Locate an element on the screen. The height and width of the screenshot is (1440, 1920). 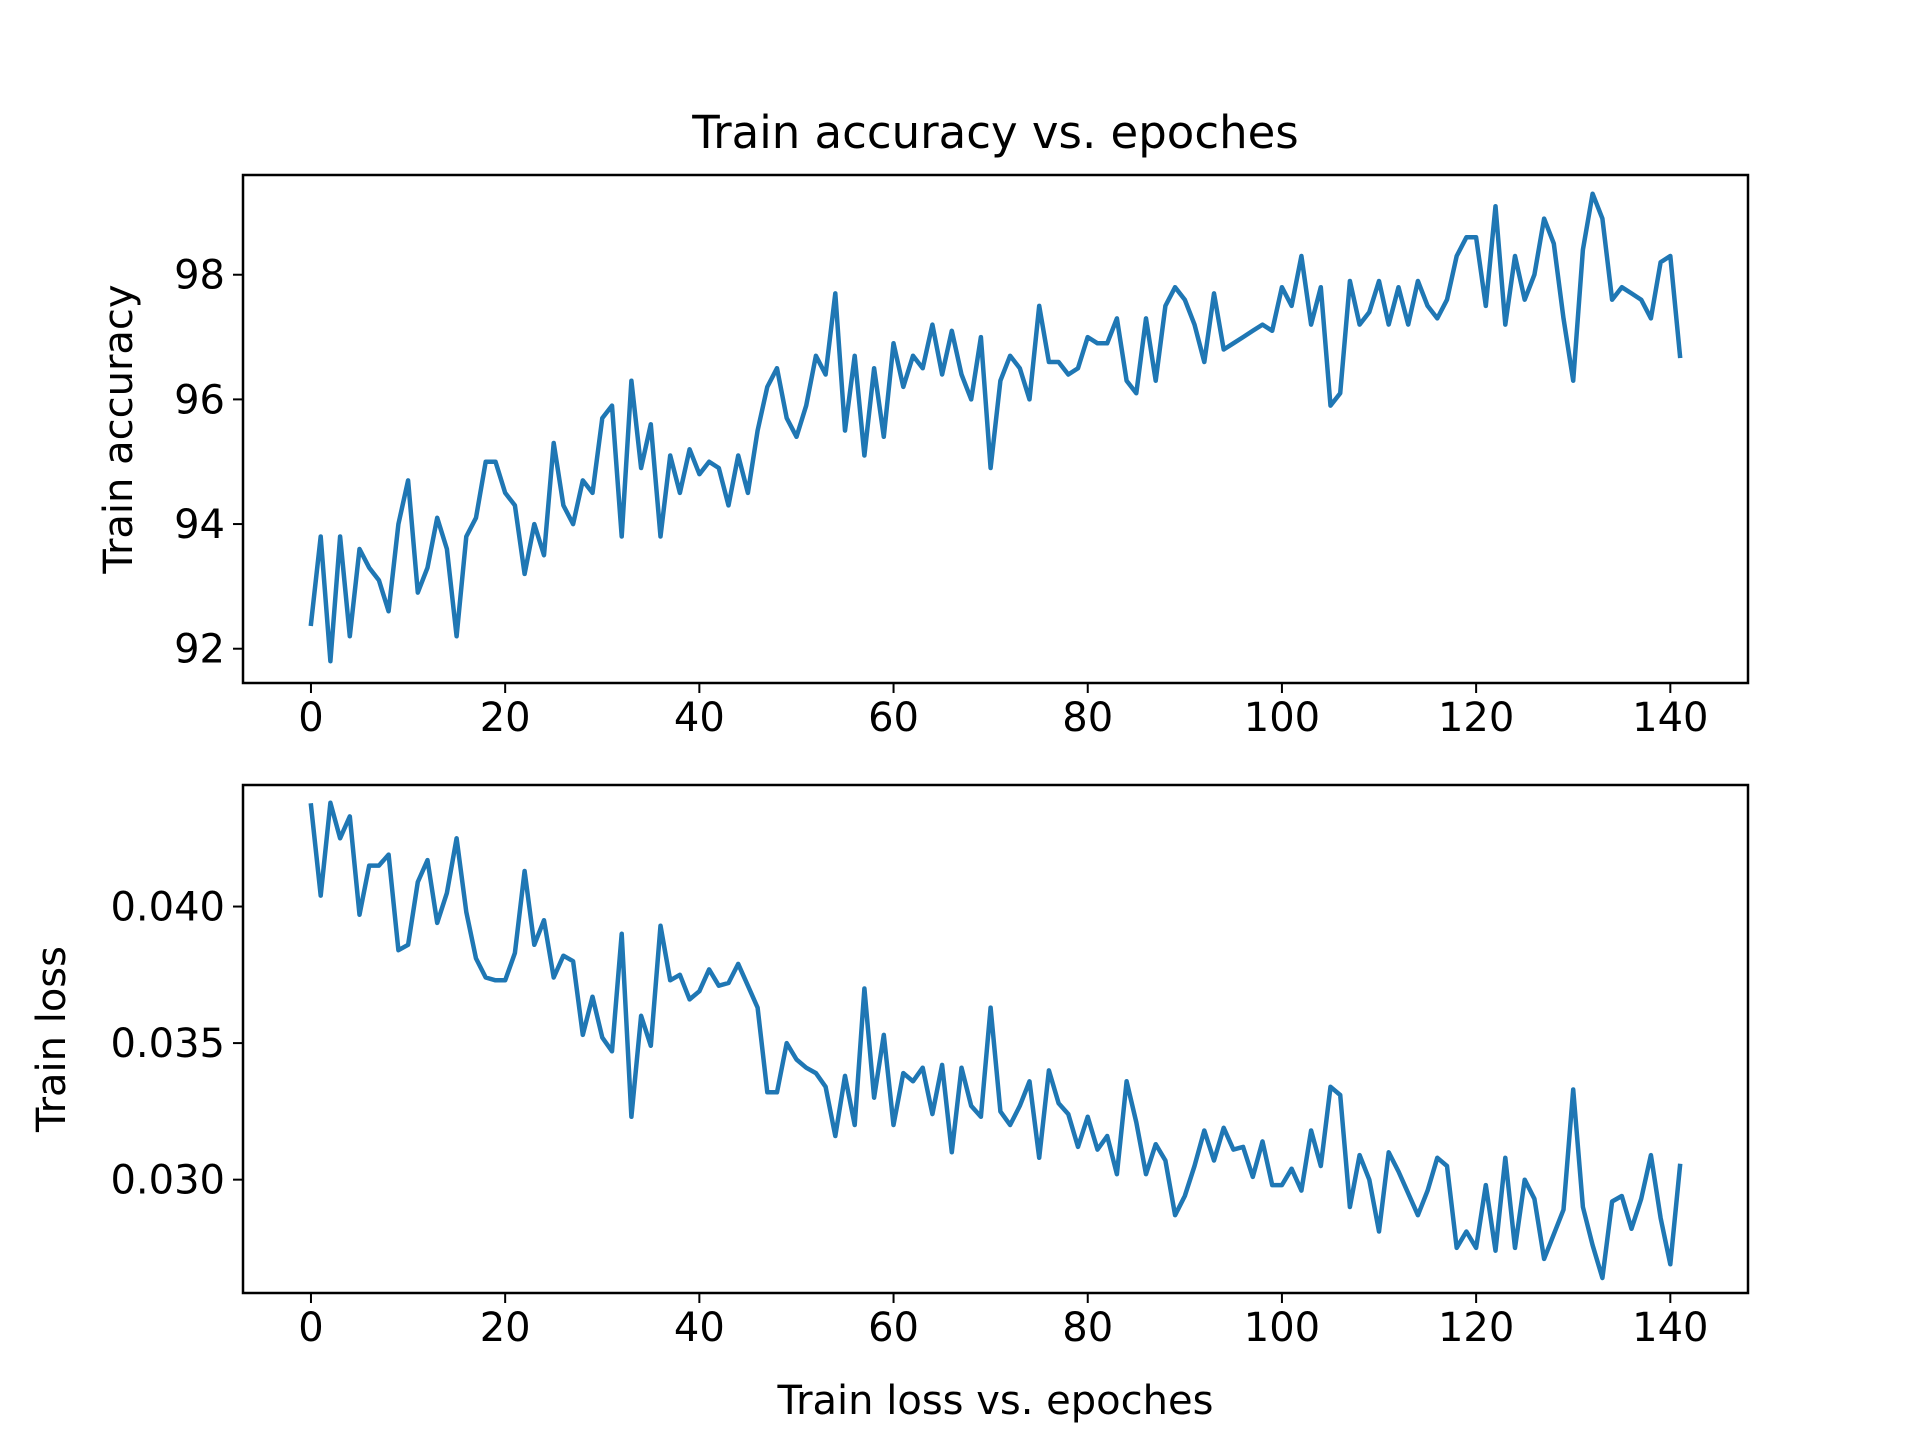
accuracy-y-axis-label: Train accuracy is located at coordinates (119, 429).